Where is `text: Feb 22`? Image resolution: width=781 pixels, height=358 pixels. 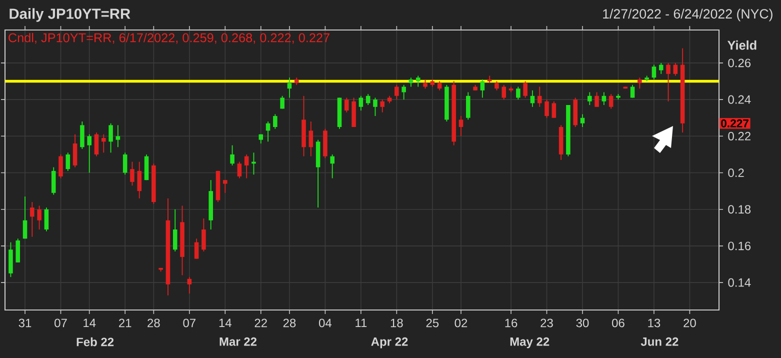 text: Feb 22 is located at coordinates (95, 341).